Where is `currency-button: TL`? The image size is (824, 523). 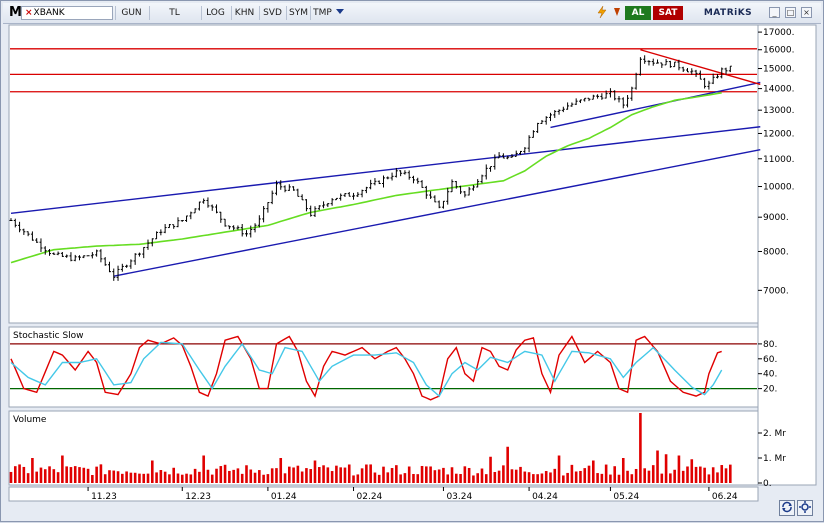 currency-button: TL is located at coordinates (174, 13).